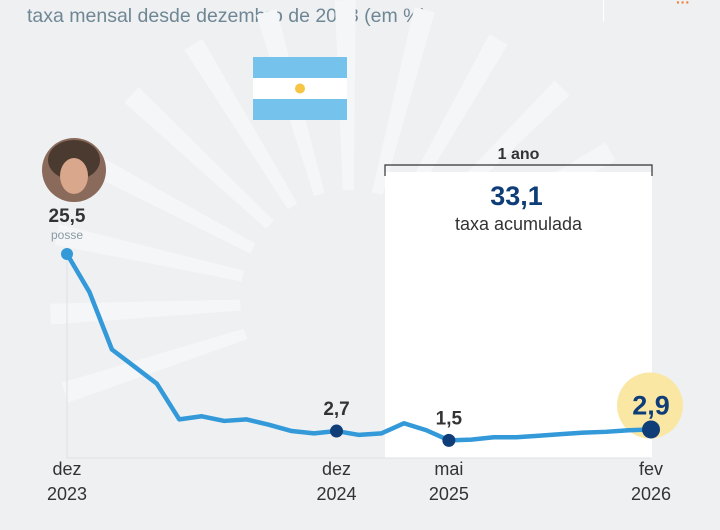  Describe the element at coordinates (449, 494) in the screenshot. I see `x-tick-year: 2025` at that location.